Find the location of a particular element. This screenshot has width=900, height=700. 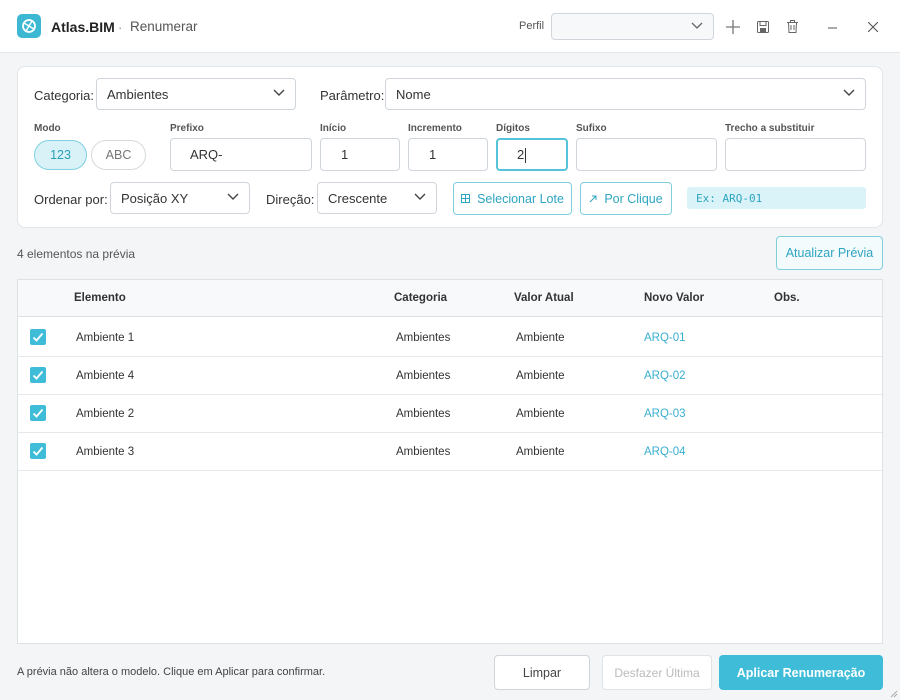

parameter-label: Parâmetro: is located at coordinates (352, 95).